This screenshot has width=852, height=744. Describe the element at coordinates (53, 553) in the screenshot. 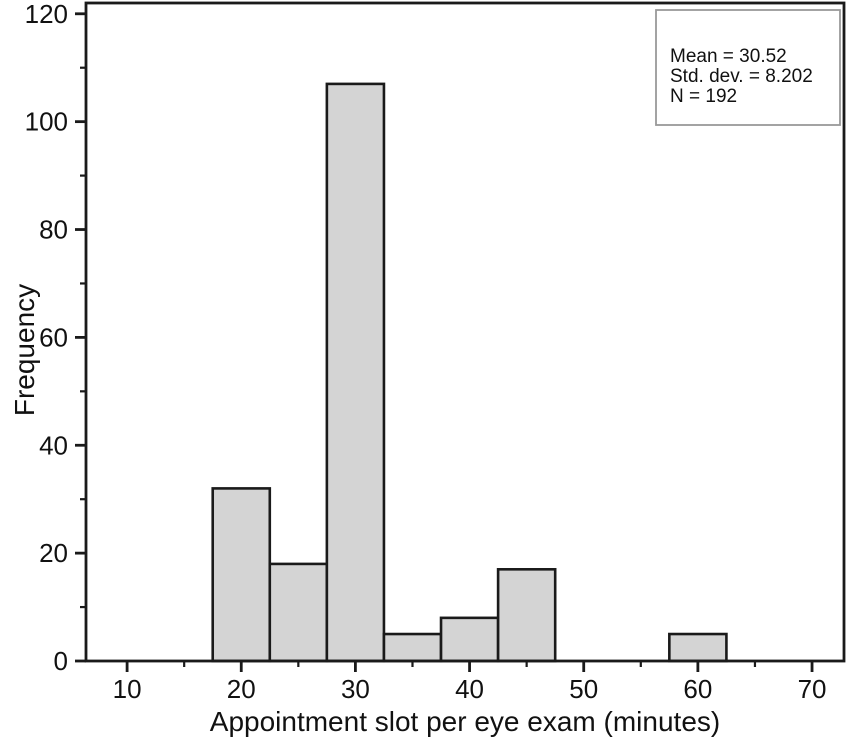

I see `y-tick-label: 20` at that location.